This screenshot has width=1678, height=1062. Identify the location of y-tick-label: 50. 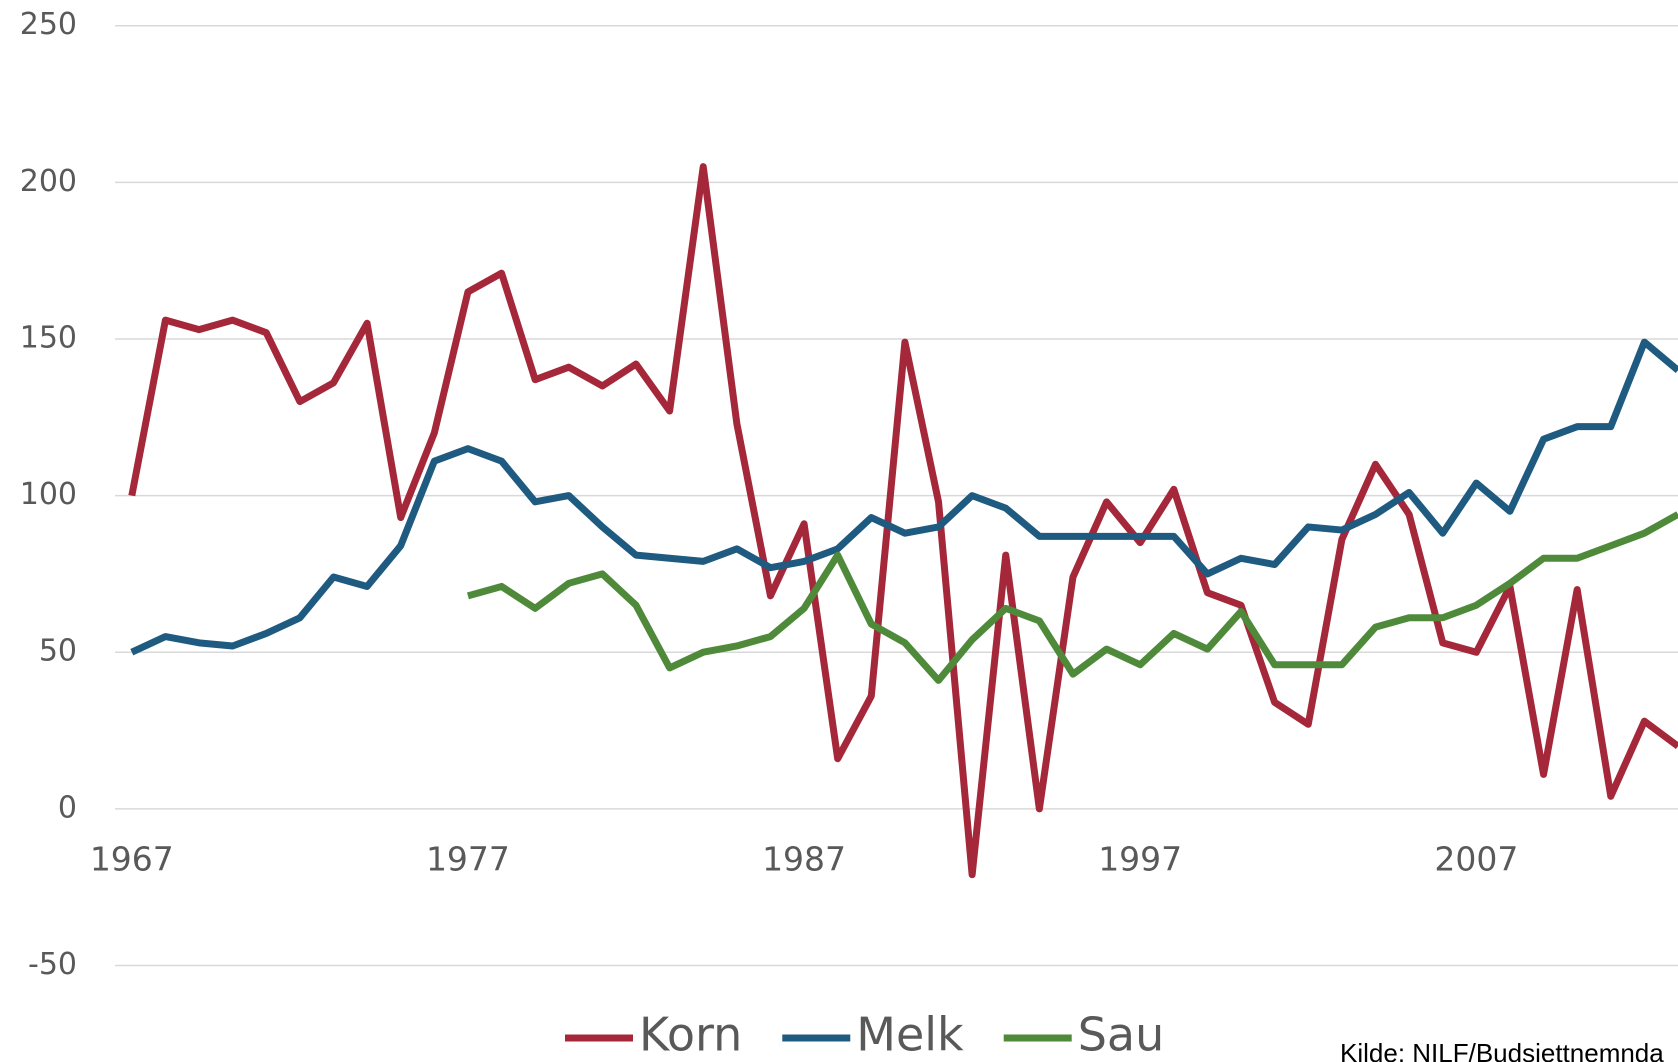
(58, 651).